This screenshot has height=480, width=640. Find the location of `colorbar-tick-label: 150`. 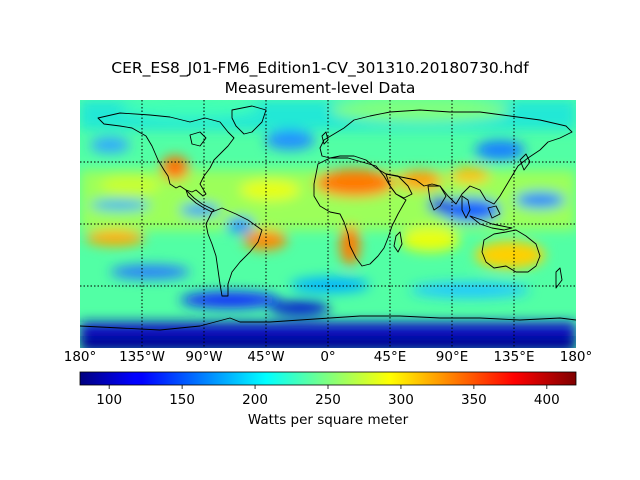

colorbar-tick-label: 150 is located at coordinates (182, 400).